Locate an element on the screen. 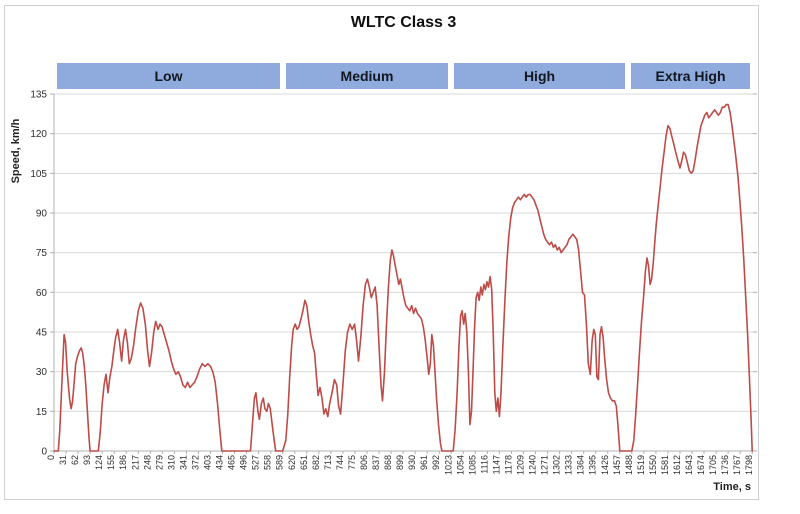  svg-text: 124 is located at coordinates (99, 462).